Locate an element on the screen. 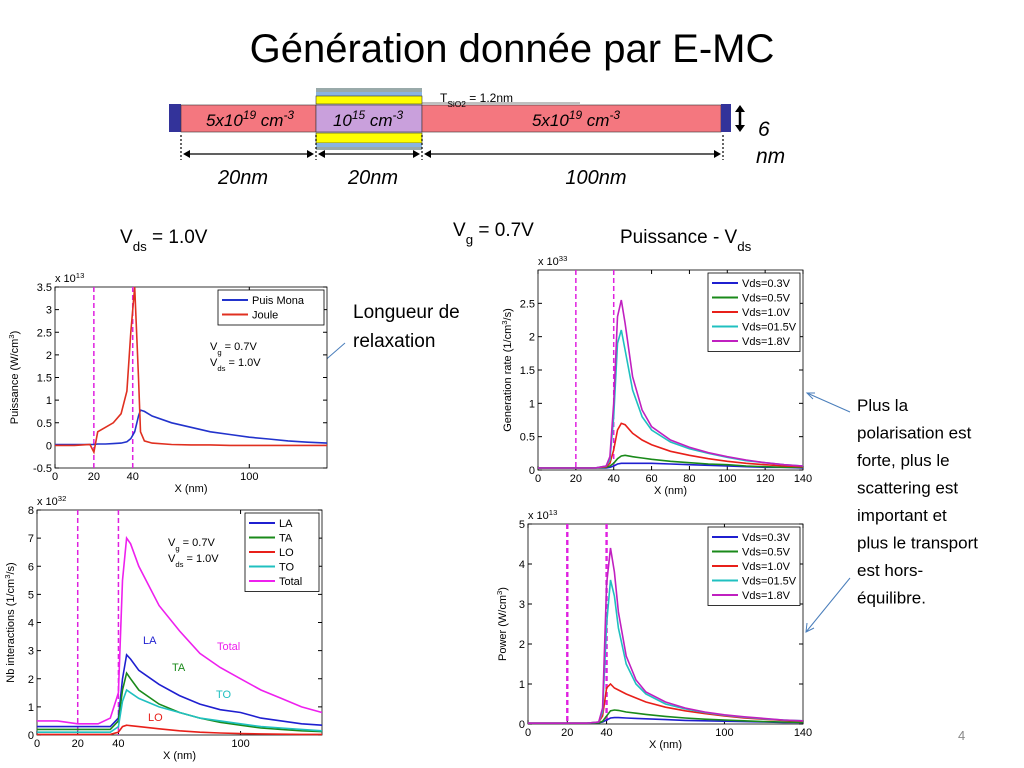  doping-label-part: 10 is located at coordinates (342, 120).